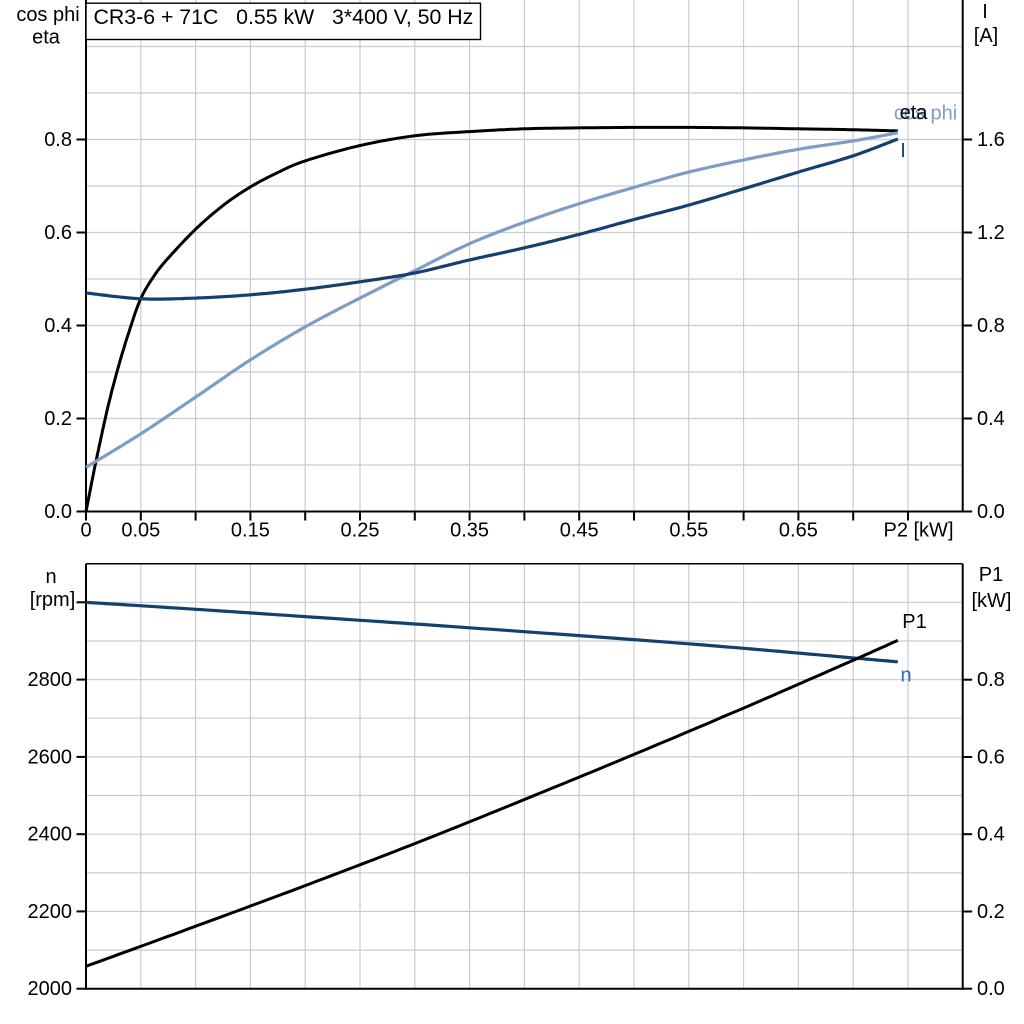 The image size is (1024, 1024). Describe the element at coordinates (50, 912) in the screenshot. I see `svg-text: 2200` at that location.